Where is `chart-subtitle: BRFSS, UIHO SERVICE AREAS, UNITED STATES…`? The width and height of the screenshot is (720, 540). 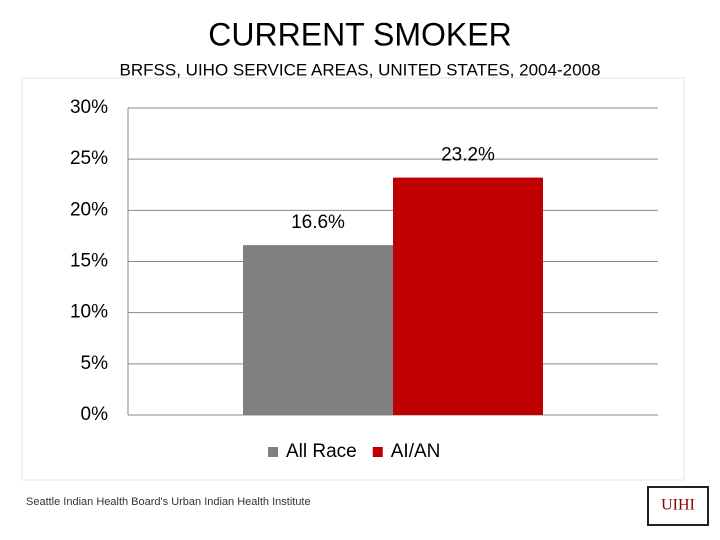 chart-subtitle: BRFSS, UIHO SERVICE AREAS, UNITED STATES… is located at coordinates (360, 69).